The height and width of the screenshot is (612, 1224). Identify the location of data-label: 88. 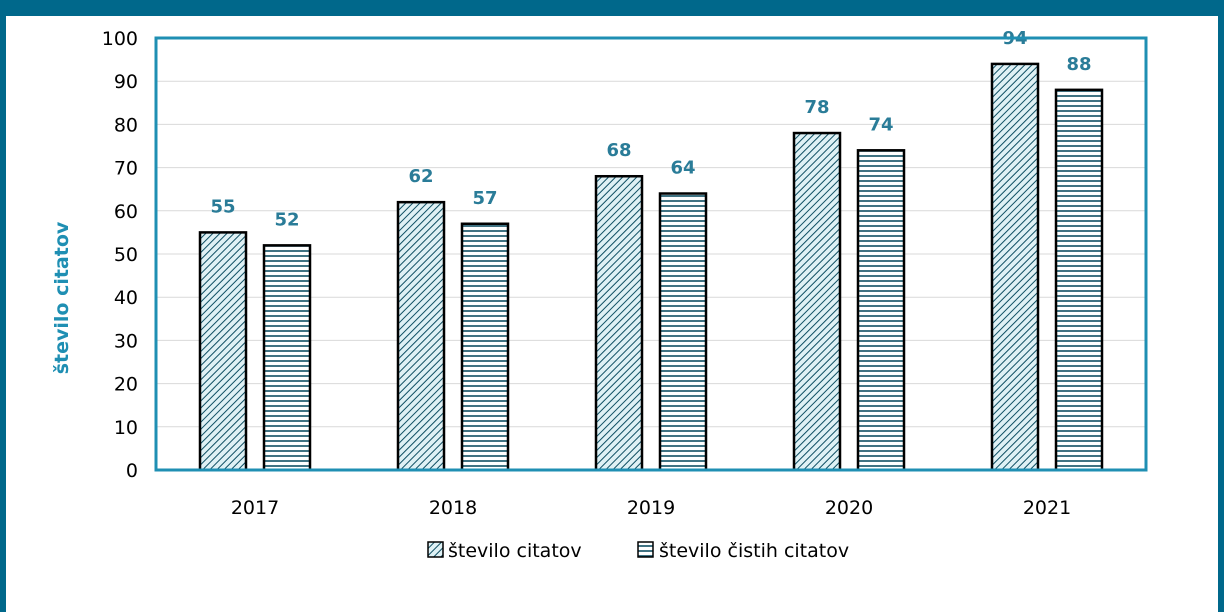
(1078, 64).